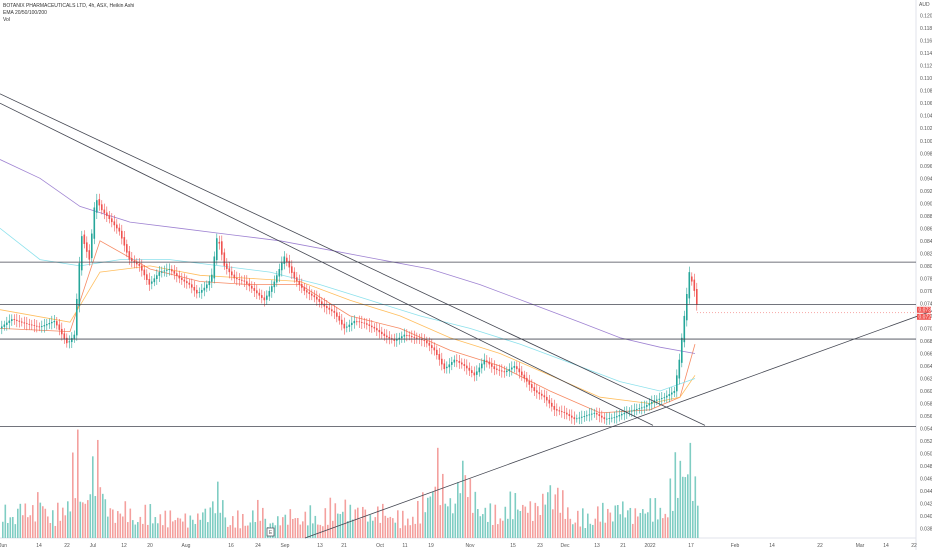 The height and width of the screenshot is (550, 932). Describe the element at coordinates (926, 492) in the screenshot. I see `y-tick-label: 0.044` at that location.